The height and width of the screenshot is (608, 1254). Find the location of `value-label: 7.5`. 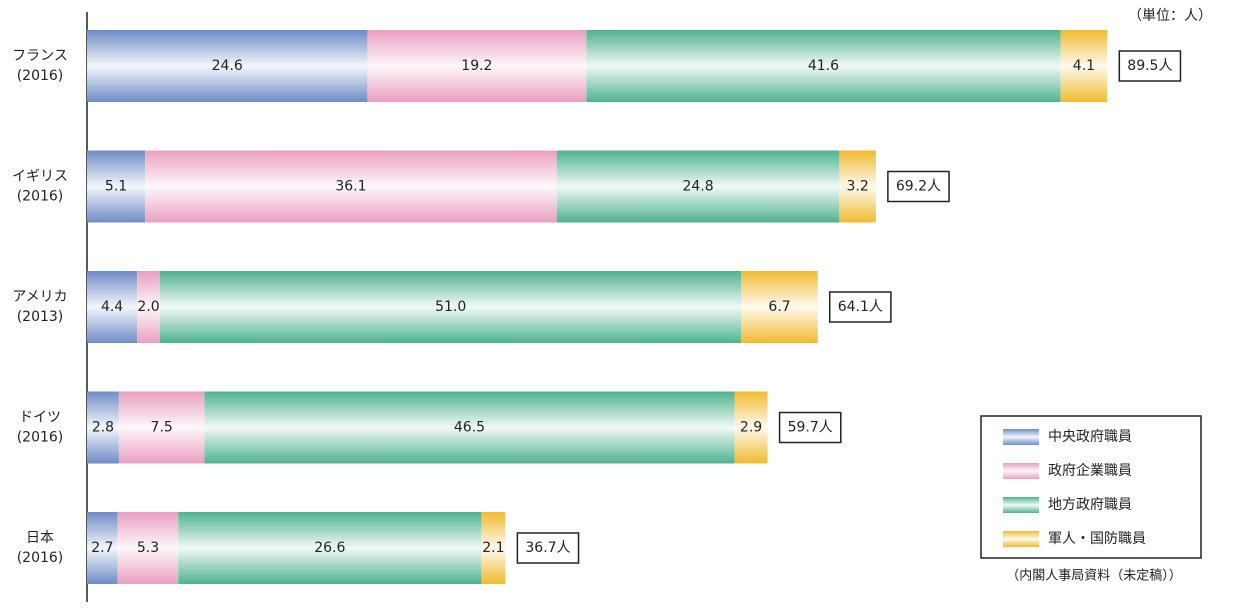

value-label: 7.5 is located at coordinates (162, 428).